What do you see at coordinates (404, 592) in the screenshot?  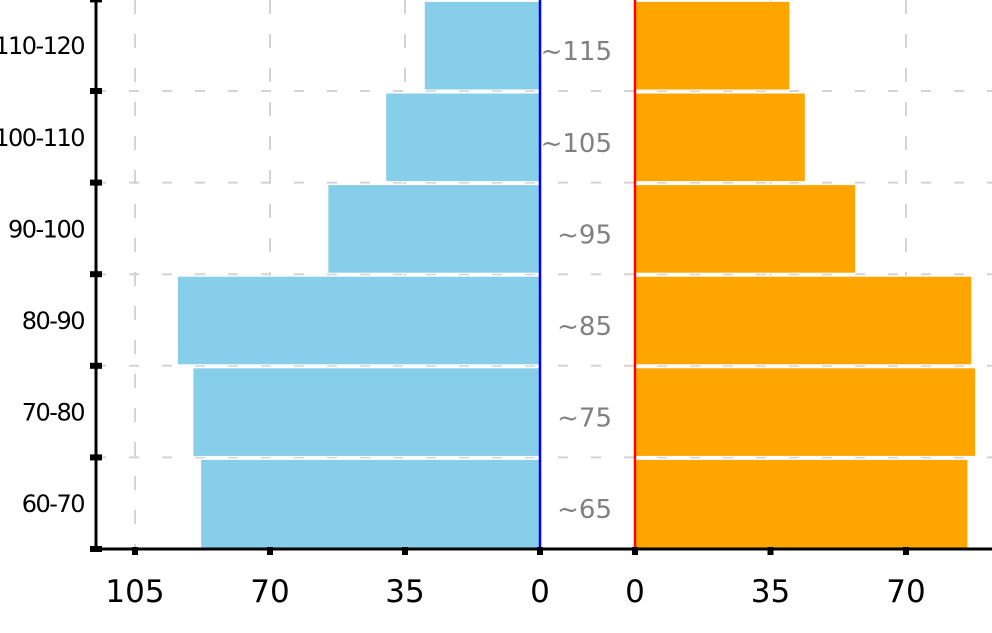 I see `x-tick-label-left: 35` at bounding box center [404, 592].